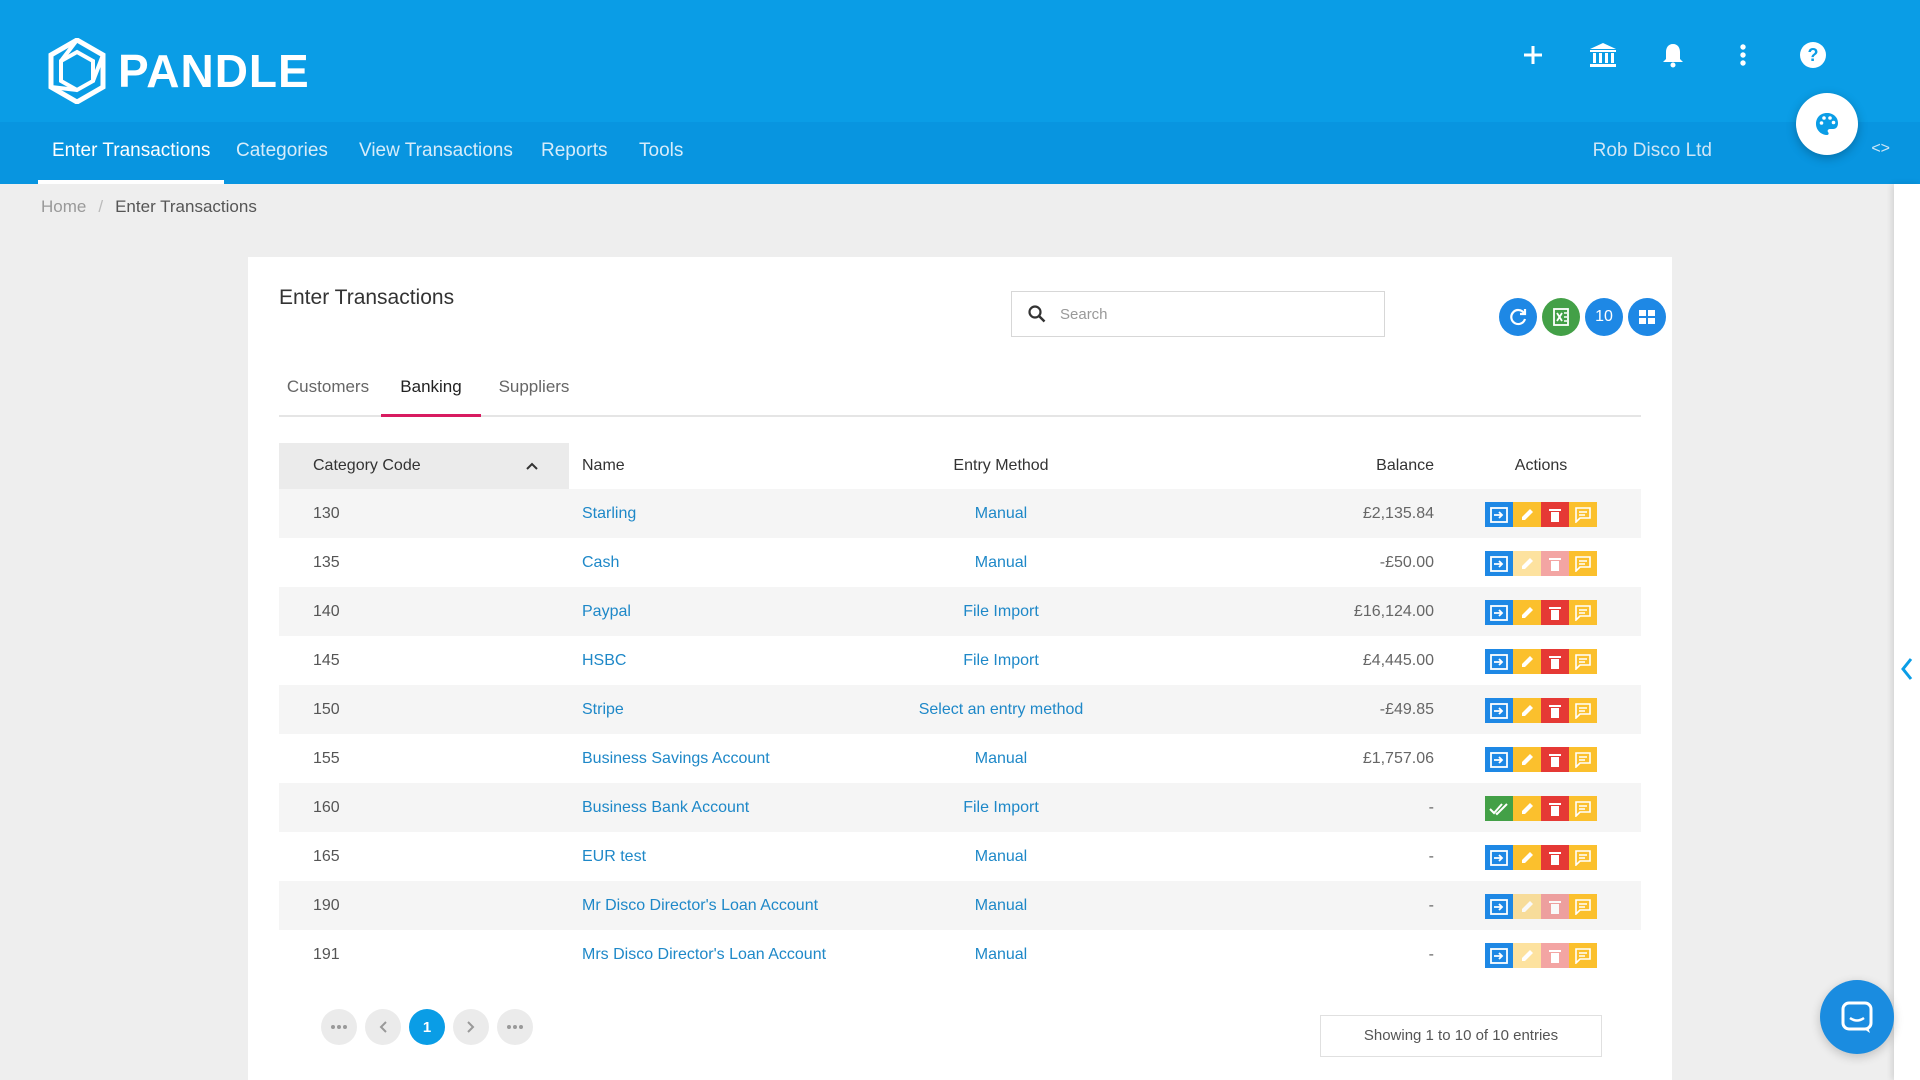 The height and width of the screenshot is (1080, 1920). What do you see at coordinates (1673, 55) in the screenshot?
I see `bell-icon` at bounding box center [1673, 55].